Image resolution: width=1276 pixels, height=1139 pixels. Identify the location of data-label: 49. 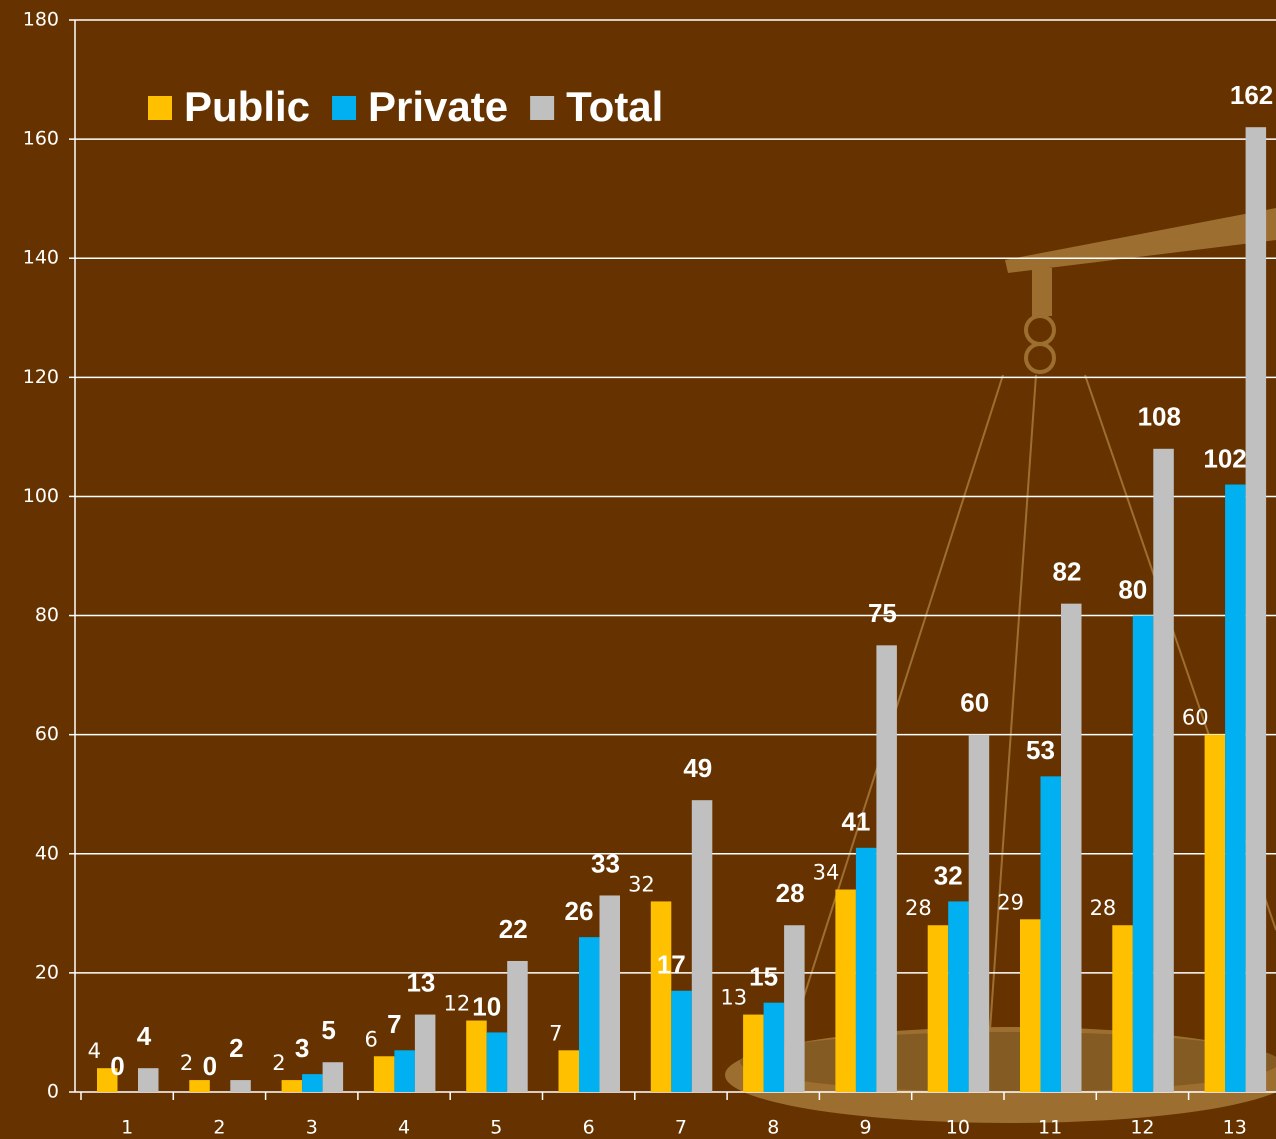
(697, 768).